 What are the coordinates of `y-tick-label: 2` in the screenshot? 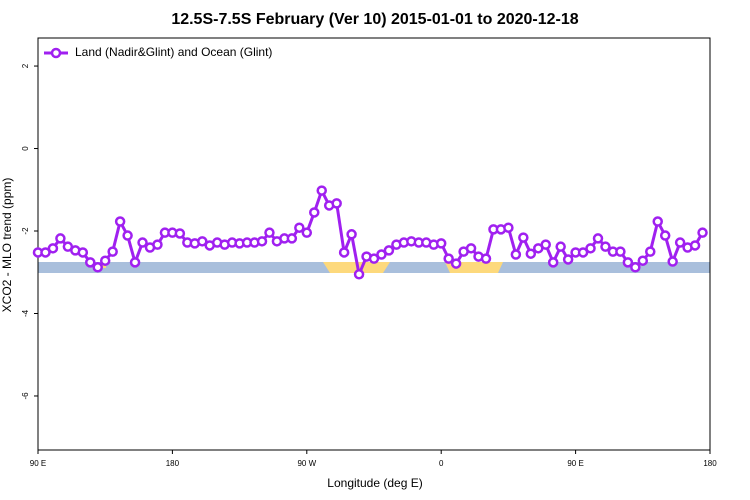 It's located at (25, 65).